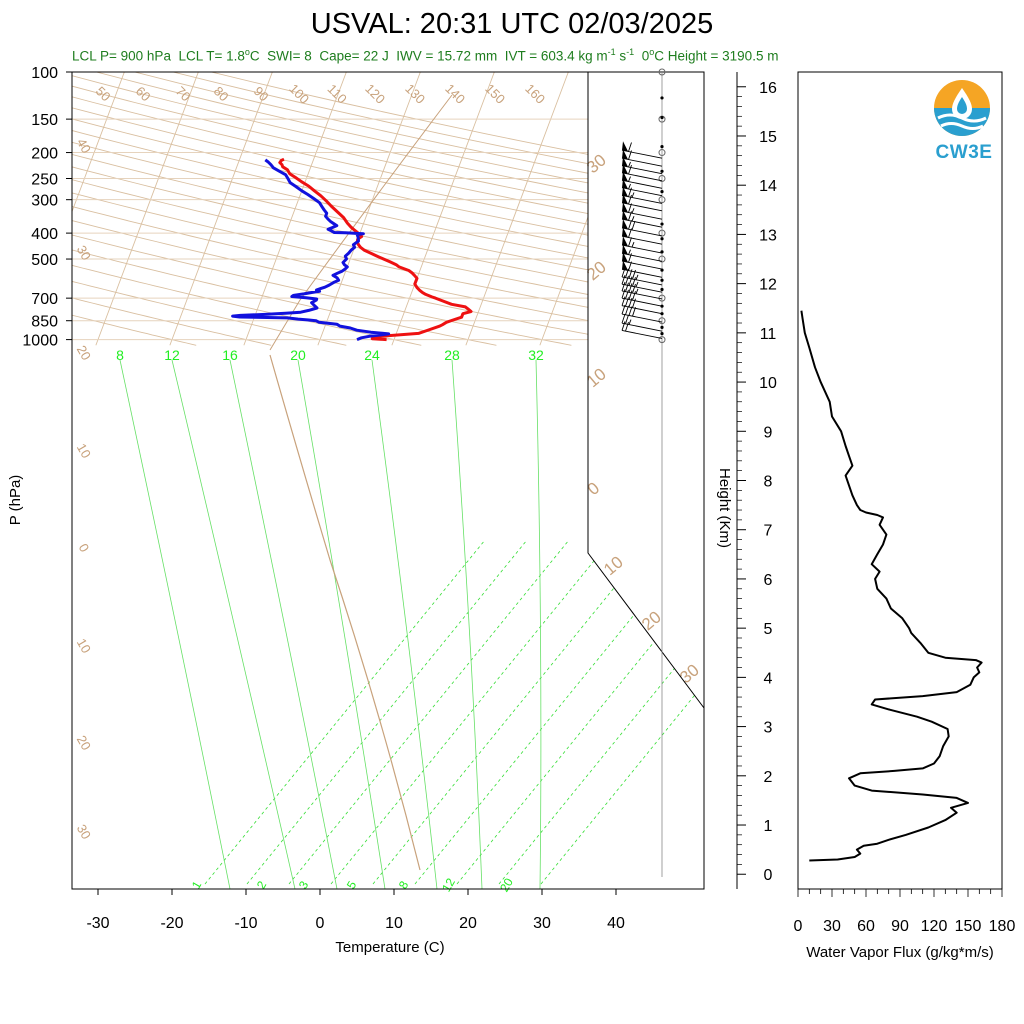 This screenshot has height=1024, width=1024. Describe the element at coordinates (468, 923) in the screenshot. I see `x-tick-label: 20` at that location.